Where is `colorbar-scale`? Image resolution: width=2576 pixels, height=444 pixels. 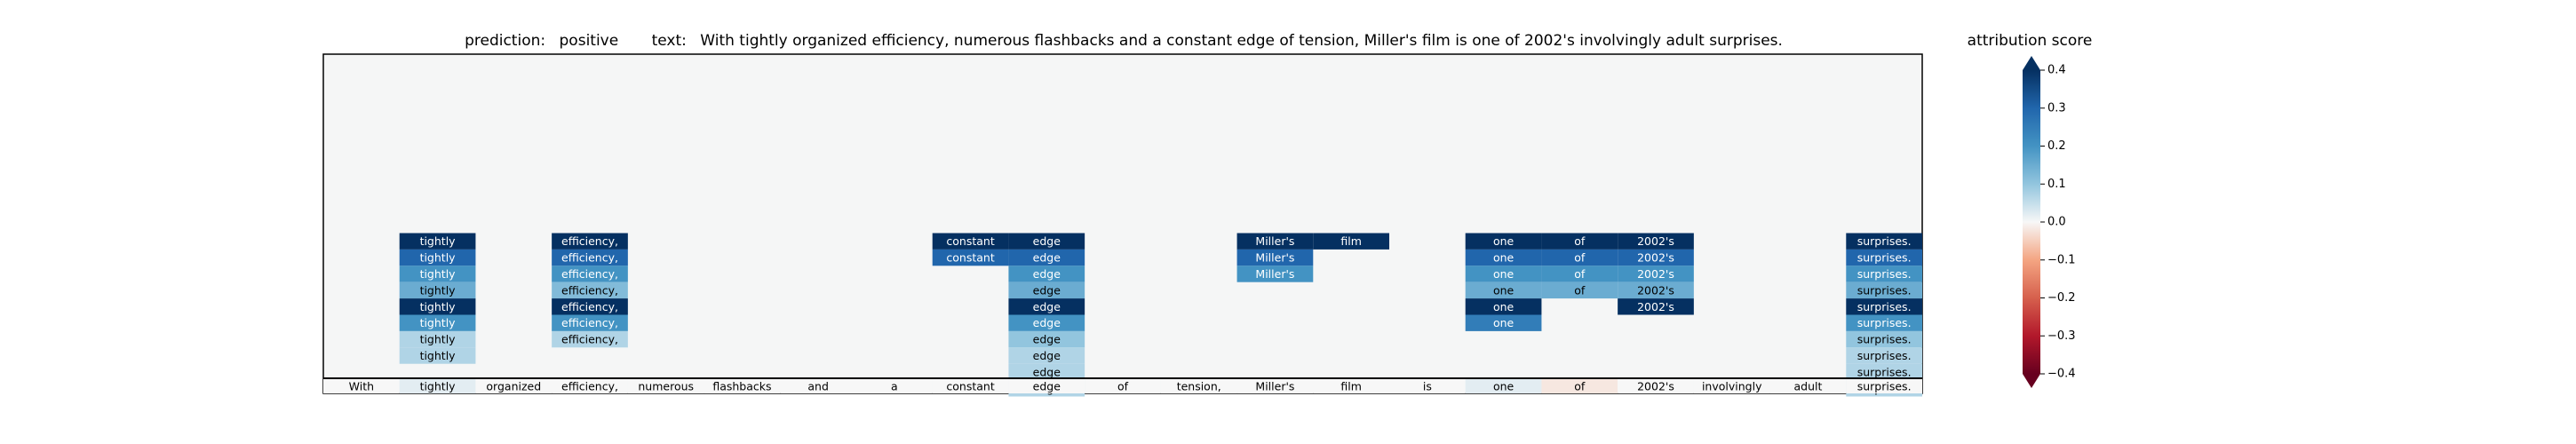
colorbar-scale is located at coordinates (2031, 222).